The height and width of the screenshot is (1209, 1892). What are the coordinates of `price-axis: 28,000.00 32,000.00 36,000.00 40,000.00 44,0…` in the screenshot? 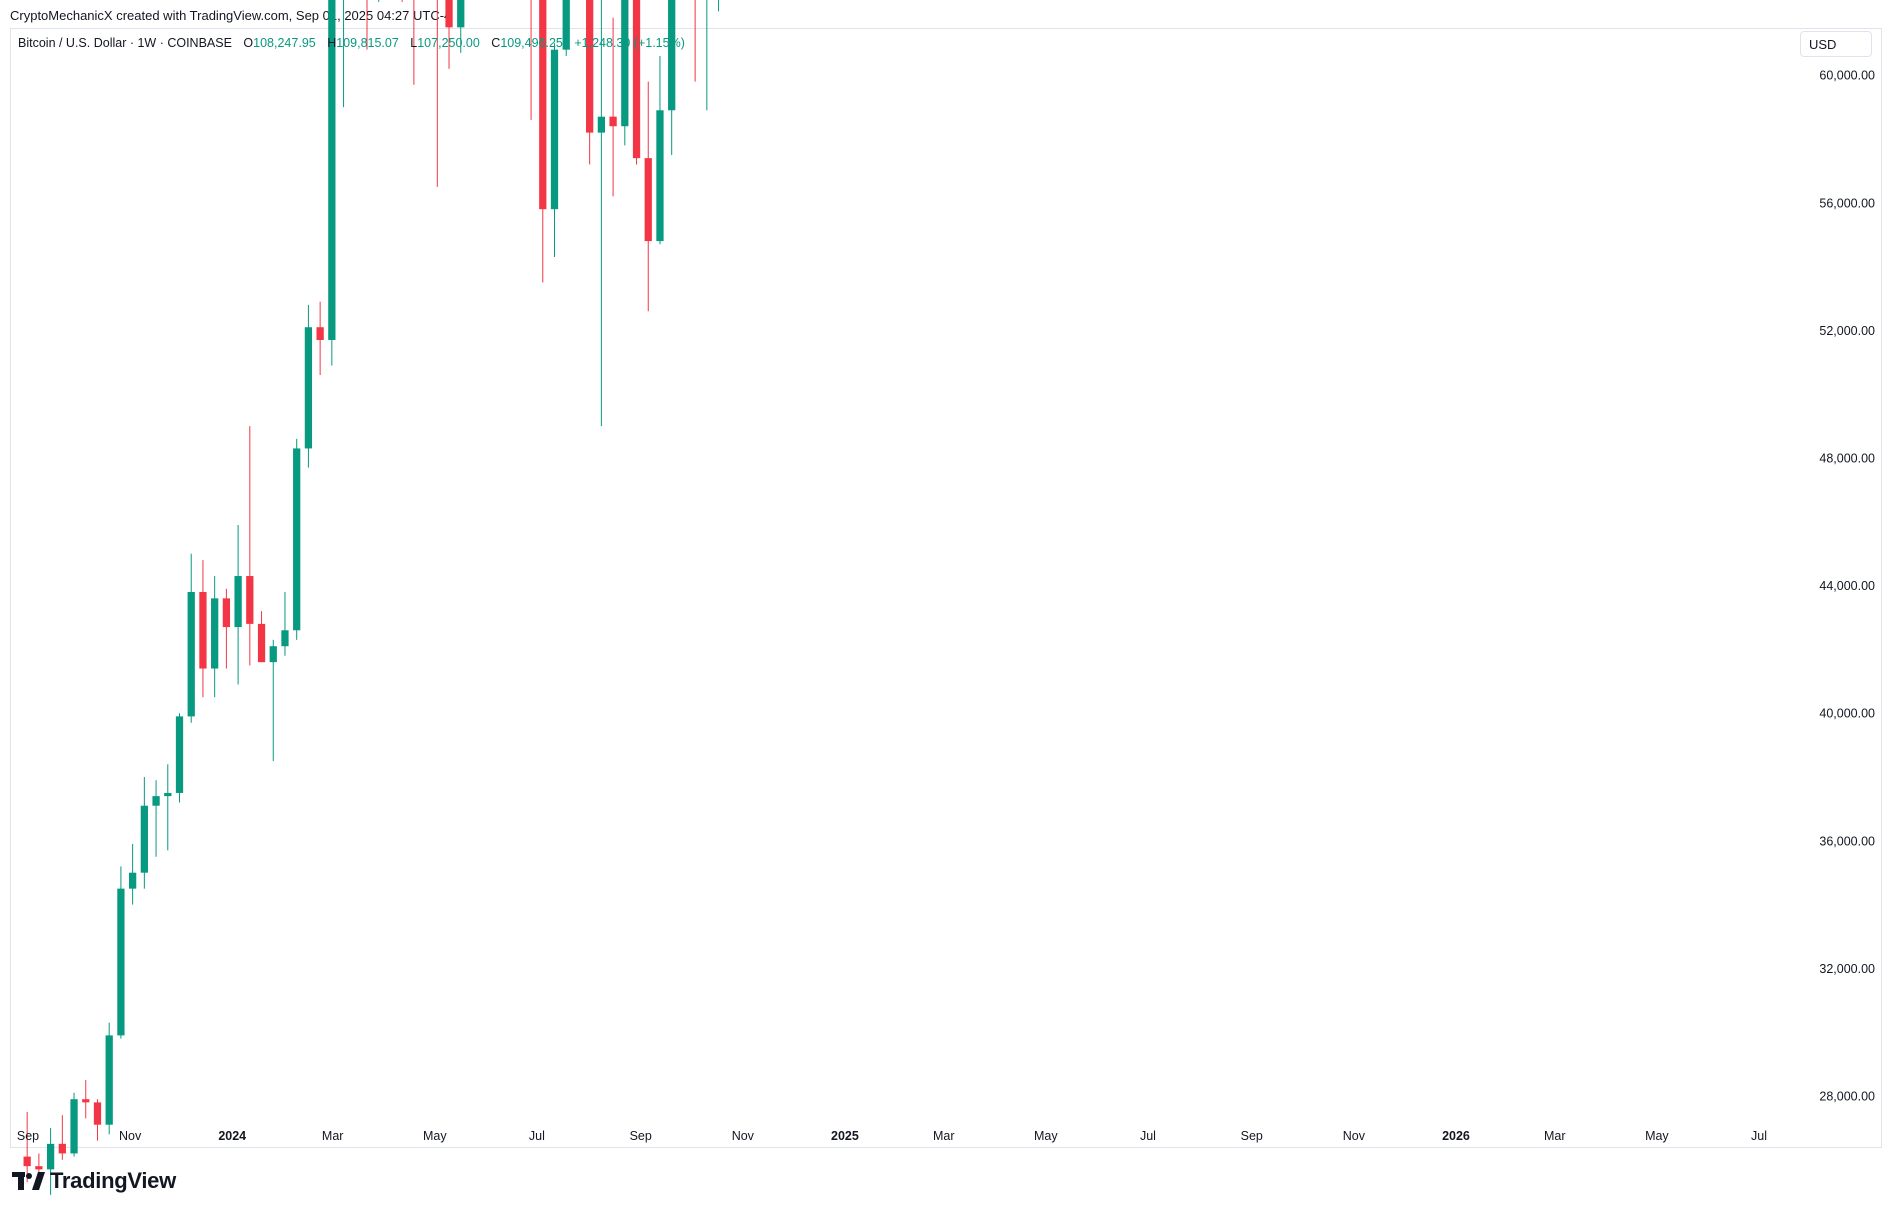 It's located at (1847, 586).